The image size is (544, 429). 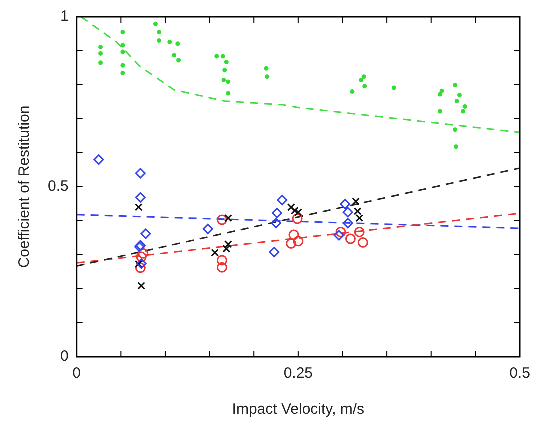 I want to click on x-tick-label: 0.5, so click(x=520, y=373).